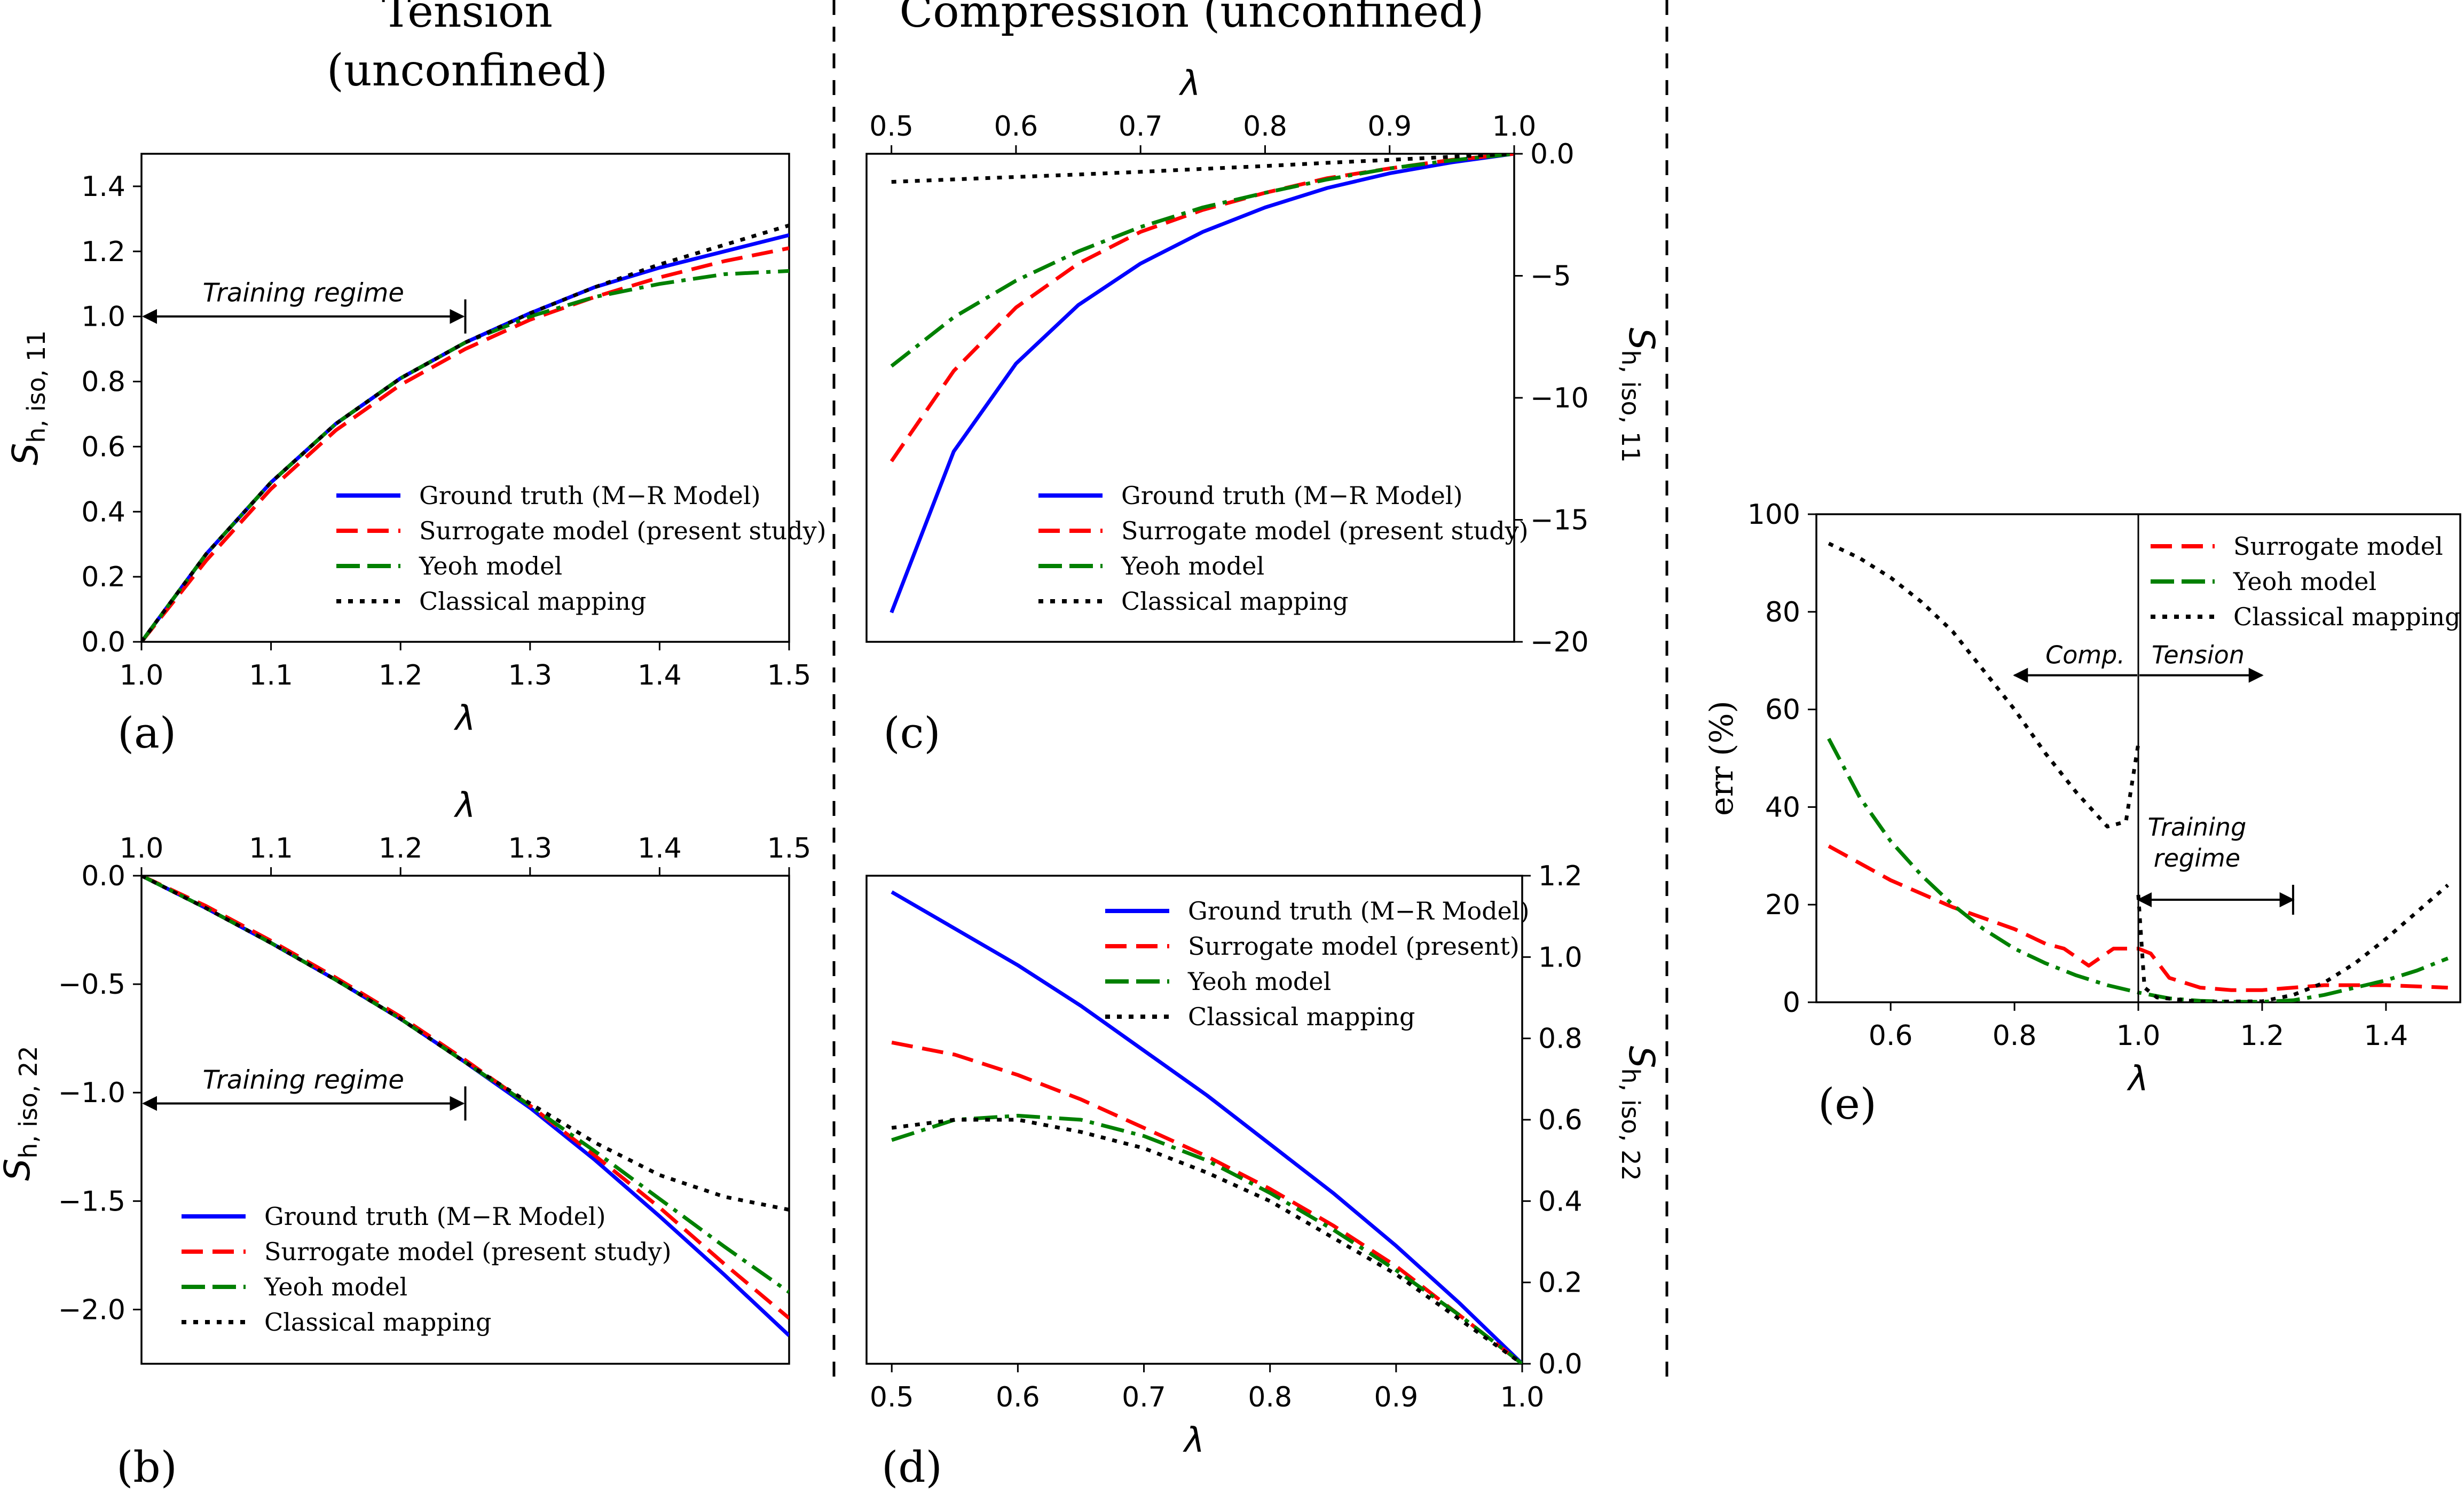 This screenshot has width=2464, height=1501. Describe the element at coordinates (1325, 530) in the screenshot. I see `legend-label-c: Surrogate model (present study)` at that location.